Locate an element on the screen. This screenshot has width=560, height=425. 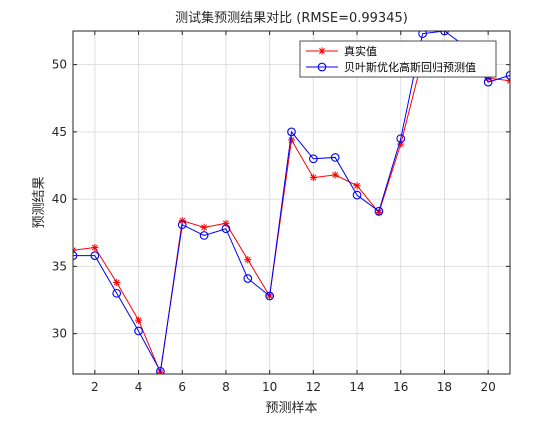
x-tick-label: 4 is located at coordinates (139, 387).